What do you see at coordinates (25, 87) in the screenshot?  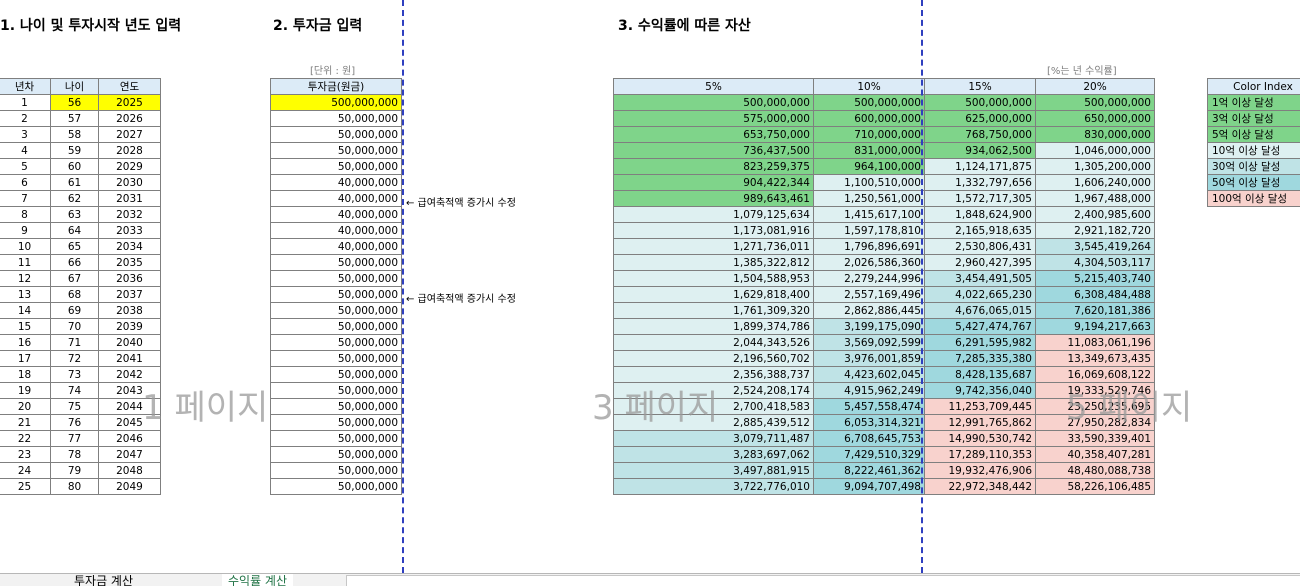 I see `column-header: 년차` at bounding box center [25, 87].